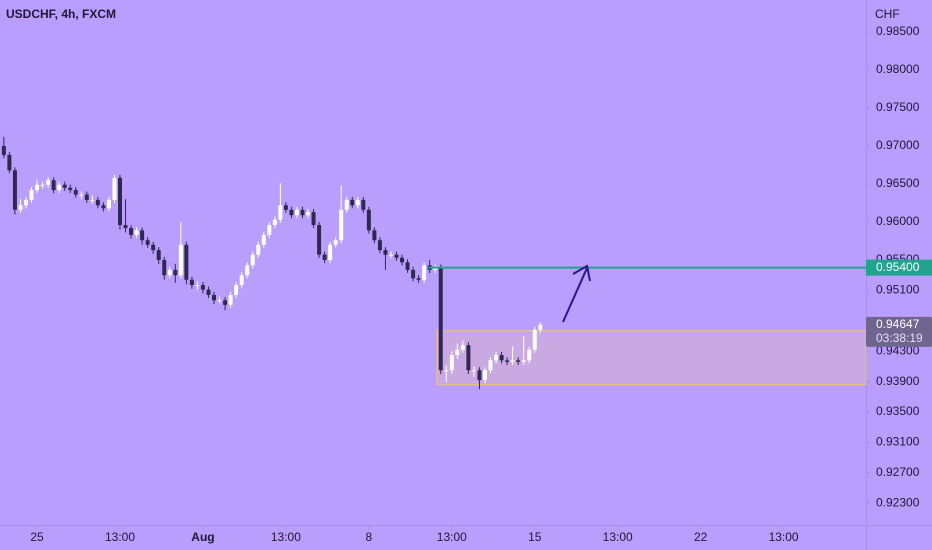  I want to click on y-tick-label: 0.93100, so click(898, 442).